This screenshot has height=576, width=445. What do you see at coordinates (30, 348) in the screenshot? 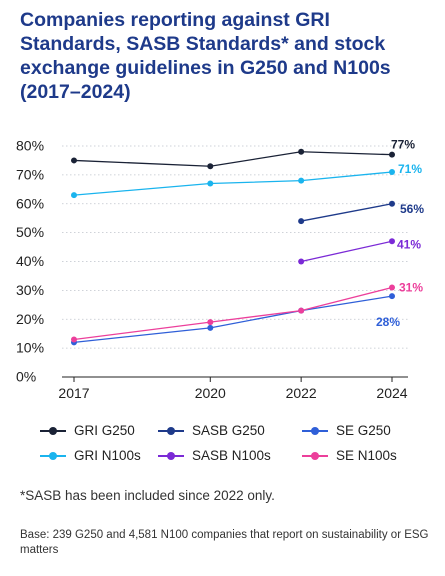
I see `y-tick-label: 10%` at bounding box center [30, 348].